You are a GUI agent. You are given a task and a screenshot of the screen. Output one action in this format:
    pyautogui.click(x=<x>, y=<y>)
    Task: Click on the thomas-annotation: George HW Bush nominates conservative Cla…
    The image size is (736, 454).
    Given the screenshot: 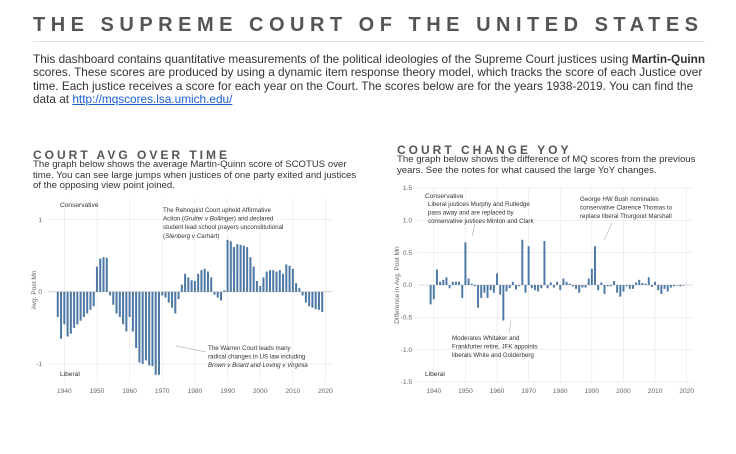 What is the action you would take?
    pyautogui.click(x=626, y=208)
    